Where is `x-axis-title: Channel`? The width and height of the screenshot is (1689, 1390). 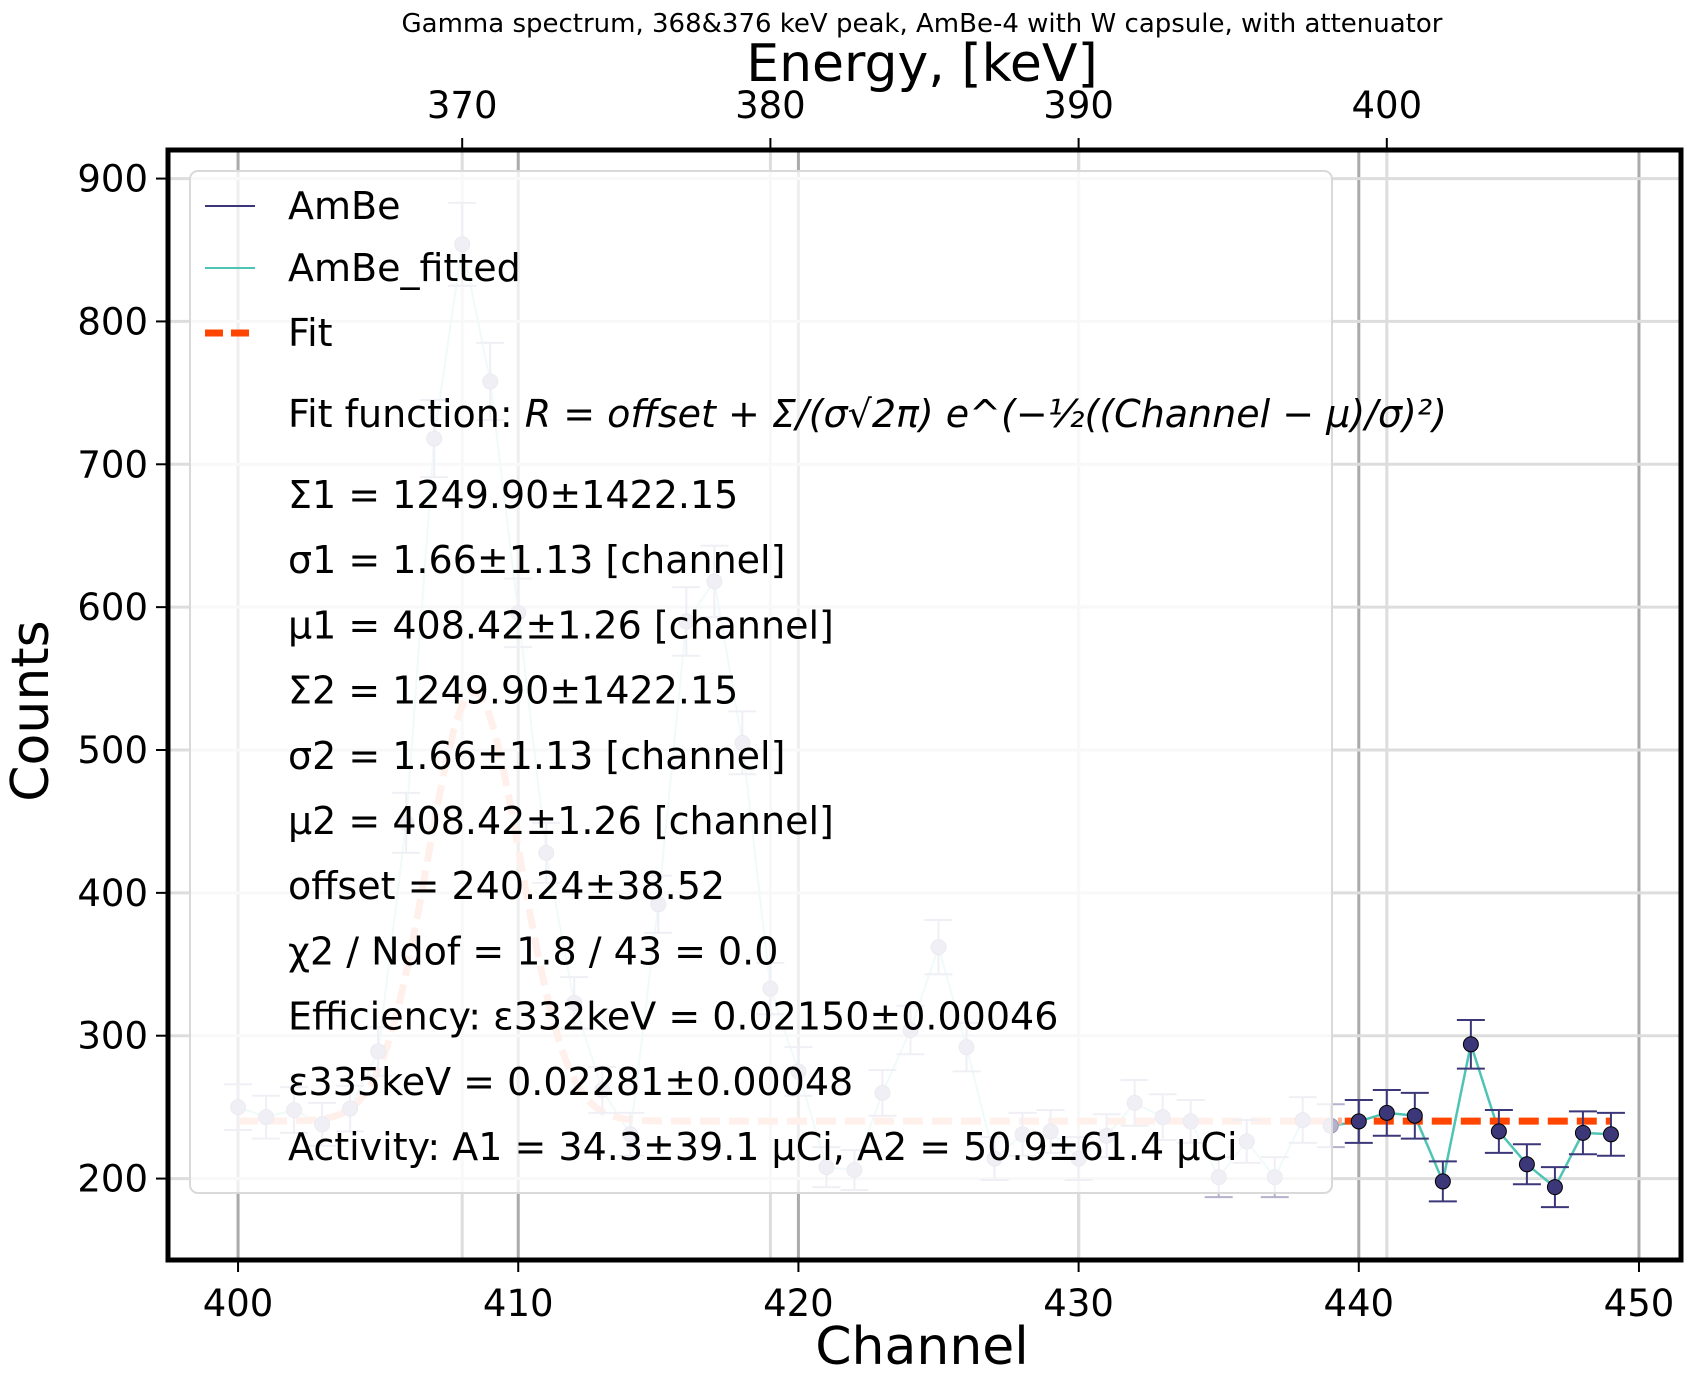 x-axis-title: Channel is located at coordinates (921, 1347).